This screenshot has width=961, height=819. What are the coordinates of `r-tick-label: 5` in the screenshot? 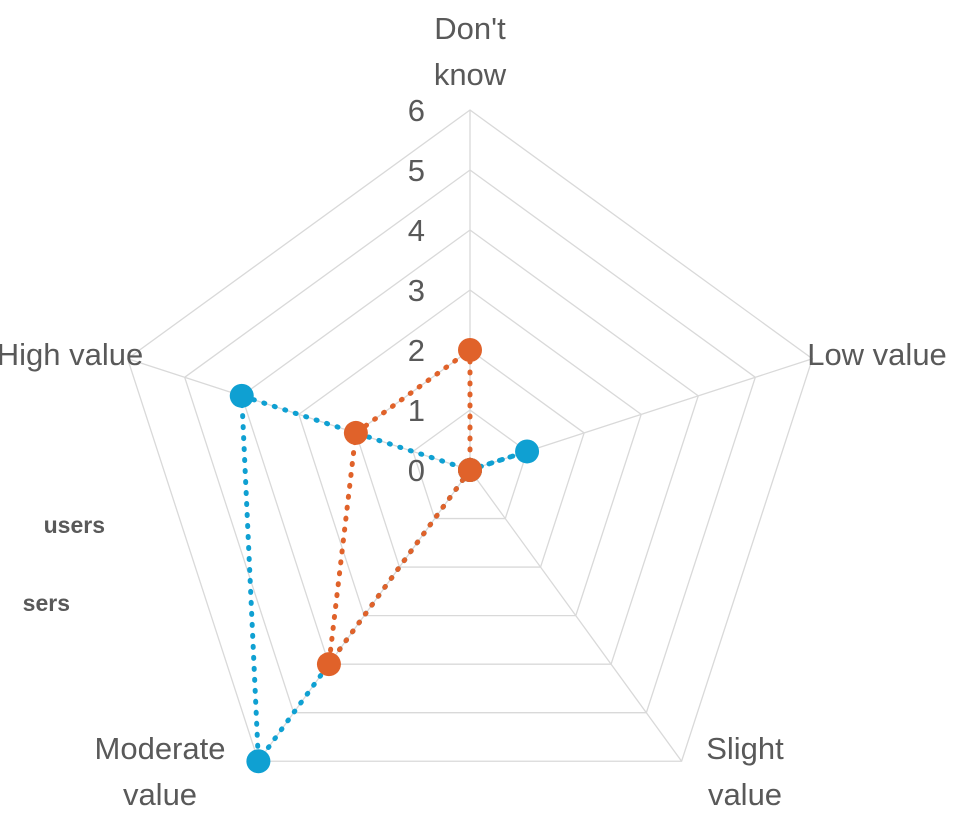 It's located at (416, 170).